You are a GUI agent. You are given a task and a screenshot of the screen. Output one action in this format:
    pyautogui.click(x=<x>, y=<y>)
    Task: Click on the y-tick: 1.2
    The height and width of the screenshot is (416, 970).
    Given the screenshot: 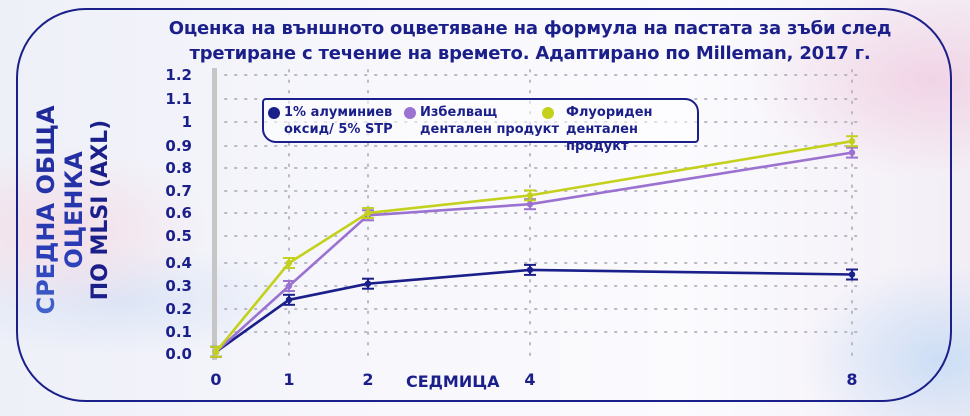 What is the action you would take?
    pyautogui.click(x=178, y=75)
    